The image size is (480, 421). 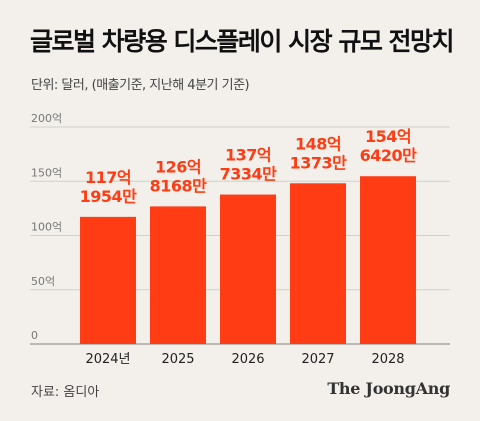 What do you see at coordinates (242, 41) in the screenshot?
I see `chart-title: 글로벌 차량용 디스플레이 시장 규모 전망치` at bounding box center [242, 41].